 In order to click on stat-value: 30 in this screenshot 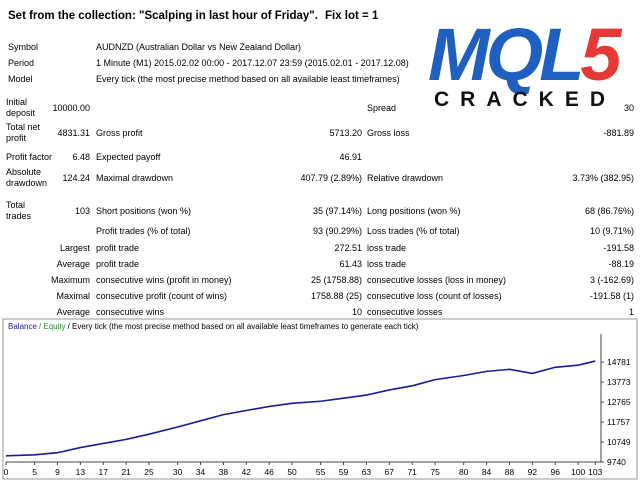, I will do `click(628, 108)`.